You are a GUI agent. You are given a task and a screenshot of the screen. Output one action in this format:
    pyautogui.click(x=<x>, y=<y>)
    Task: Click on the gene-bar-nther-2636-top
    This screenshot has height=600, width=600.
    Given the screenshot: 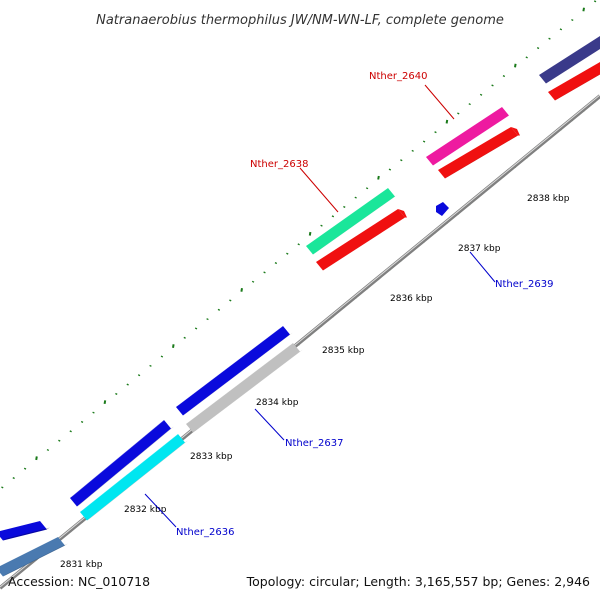 What is the action you would take?
    pyautogui.click(x=130, y=472)
    